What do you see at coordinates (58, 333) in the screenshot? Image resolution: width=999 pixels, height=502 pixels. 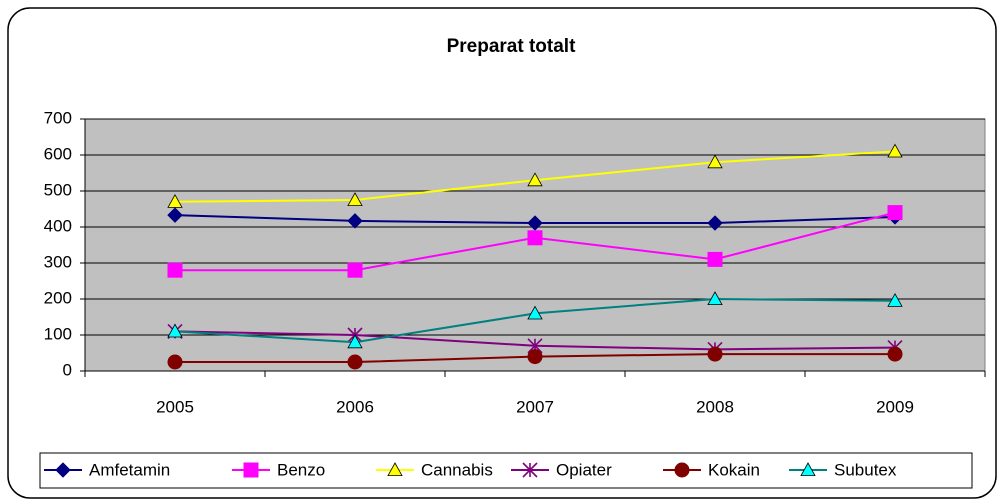 I see `y-tick-label: 100` at bounding box center [58, 333].